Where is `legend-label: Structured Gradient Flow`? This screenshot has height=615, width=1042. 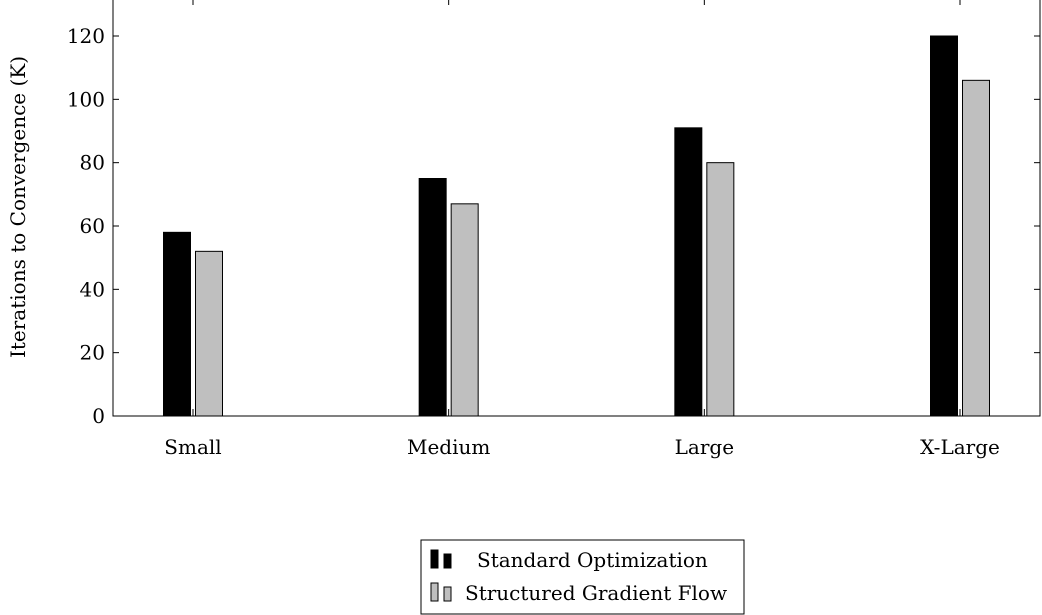
legend-label: Structured Gradient Flow is located at coordinates (596, 593).